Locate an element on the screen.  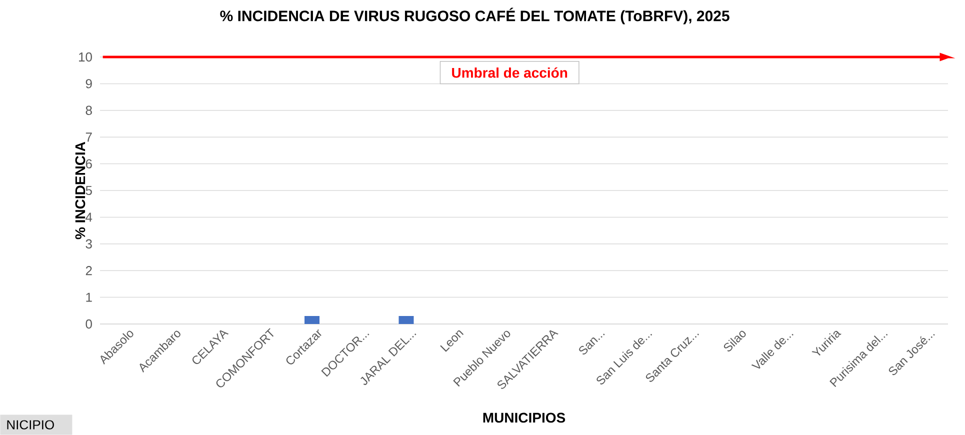
y-tick-label: 0 is located at coordinates (89, 324).